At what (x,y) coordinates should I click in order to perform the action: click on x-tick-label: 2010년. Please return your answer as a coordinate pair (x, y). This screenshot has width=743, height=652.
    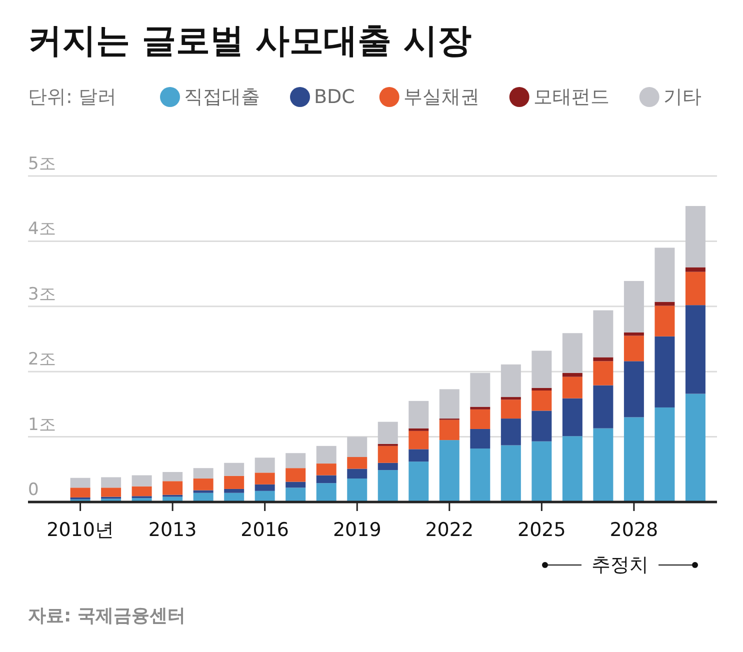
    Looking at the image, I should click on (80, 530).